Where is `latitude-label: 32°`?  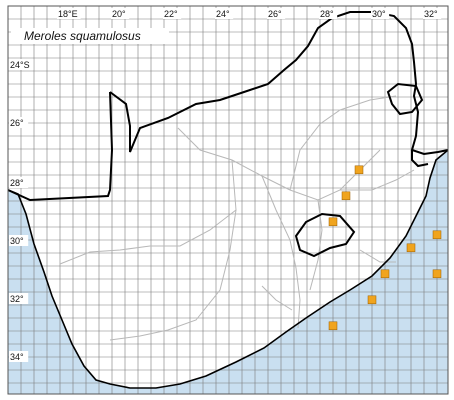
latitude-label: 32° is located at coordinates (17, 299).